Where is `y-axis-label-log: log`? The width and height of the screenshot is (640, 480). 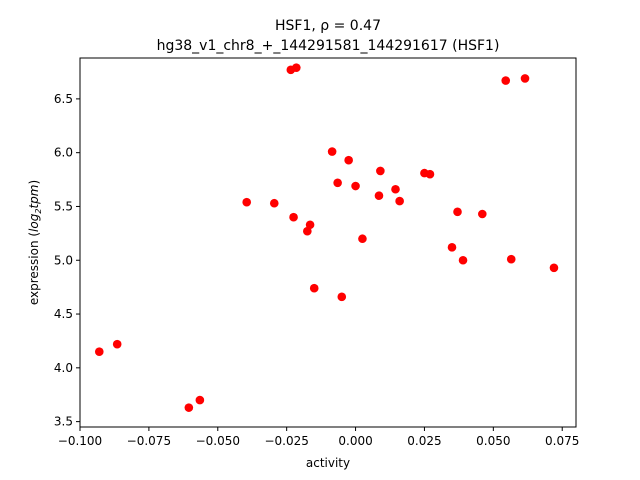 y-axis-label-log: log is located at coordinates (34, 222).